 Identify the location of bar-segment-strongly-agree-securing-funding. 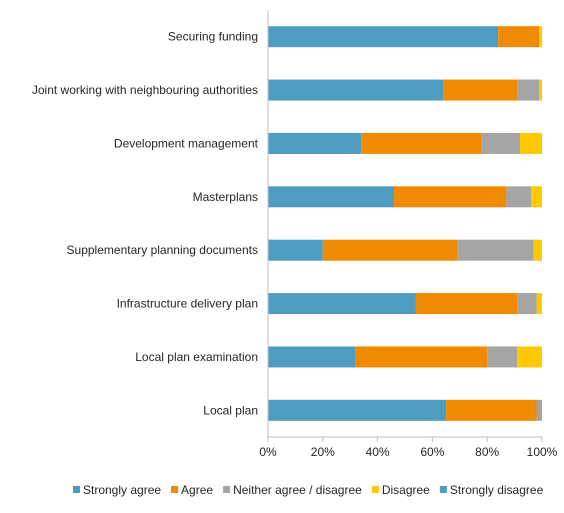
(383, 37).